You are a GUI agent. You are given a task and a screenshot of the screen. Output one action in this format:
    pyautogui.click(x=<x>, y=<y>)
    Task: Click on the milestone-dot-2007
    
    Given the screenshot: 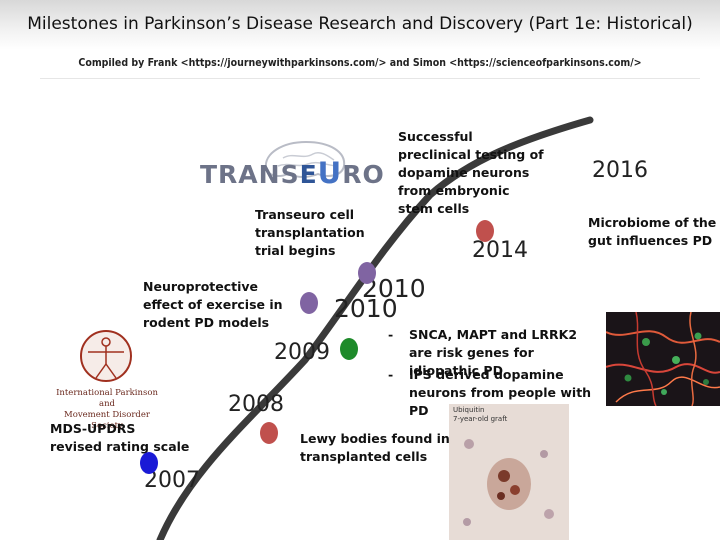 What is the action you would take?
    pyautogui.click(x=149, y=463)
    